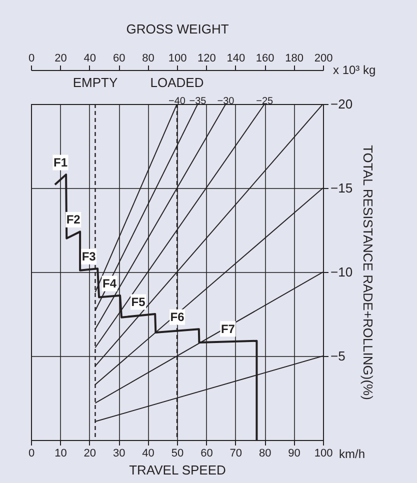 The width and height of the screenshot is (417, 483). What do you see at coordinates (148, 58) in the screenshot?
I see `x2-tick-label: 80` at bounding box center [148, 58].